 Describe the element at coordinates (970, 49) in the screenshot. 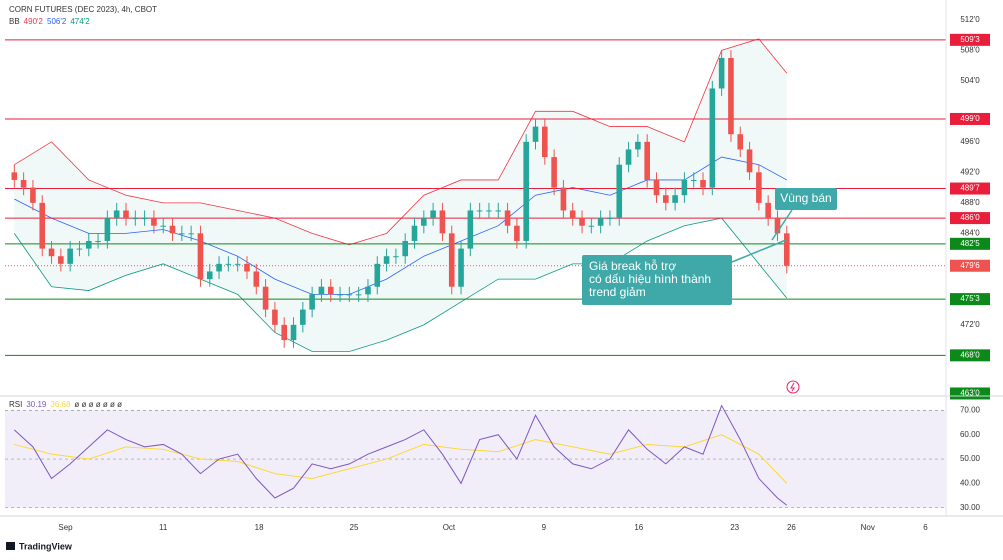

I see `y-tick-label: 508'0` at that location.